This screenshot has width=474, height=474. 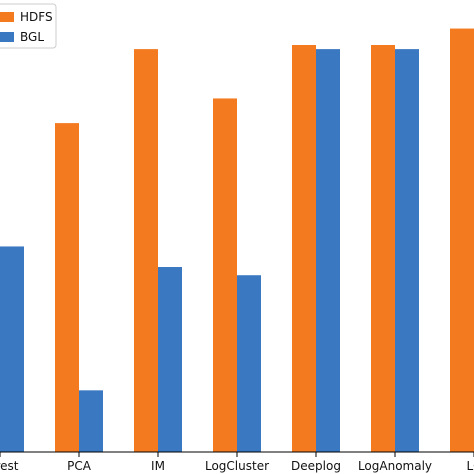 I want to click on bar-bgl-logcluster, so click(x=249, y=363).